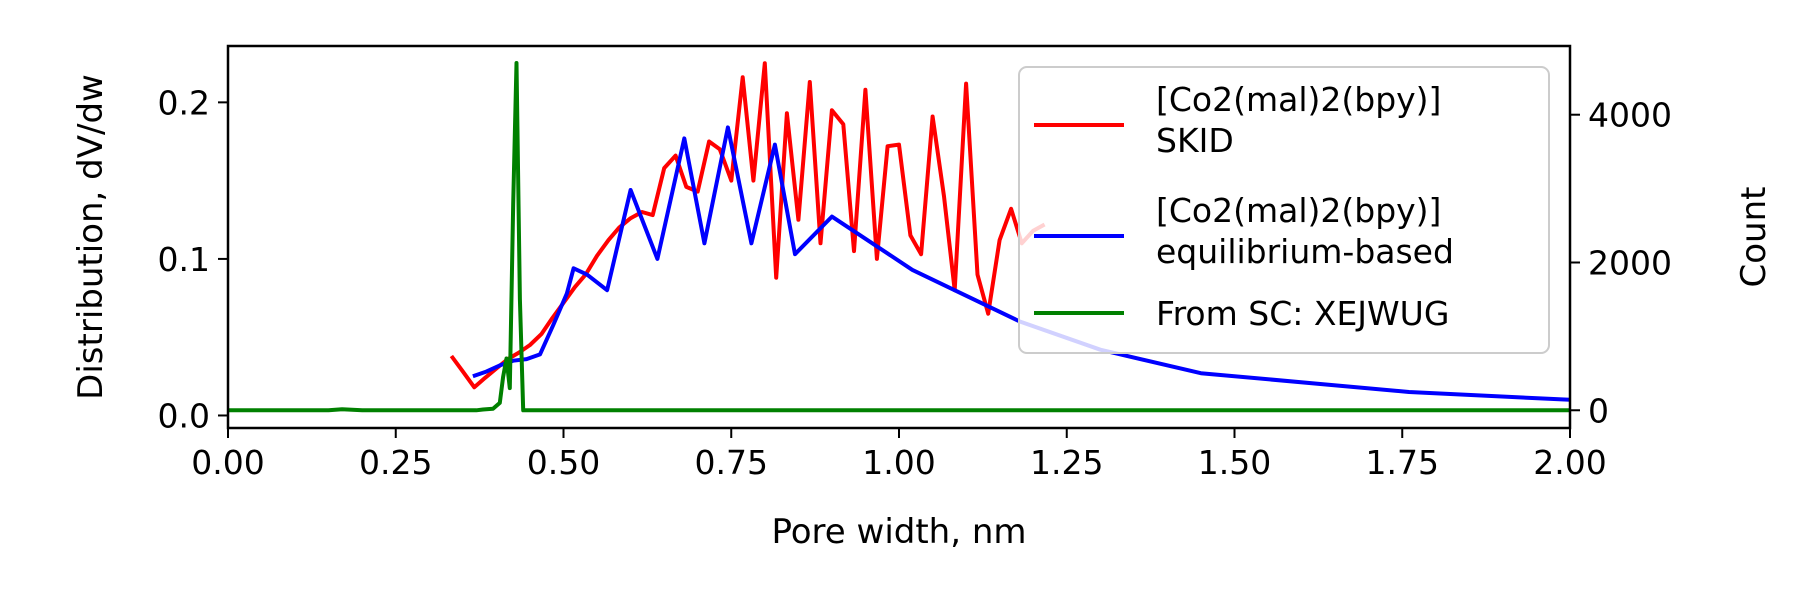  Describe the element at coordinates (1305, 251) in the screenshot. I see `legend-label-2-line-2: equilibrium-based` at that location.